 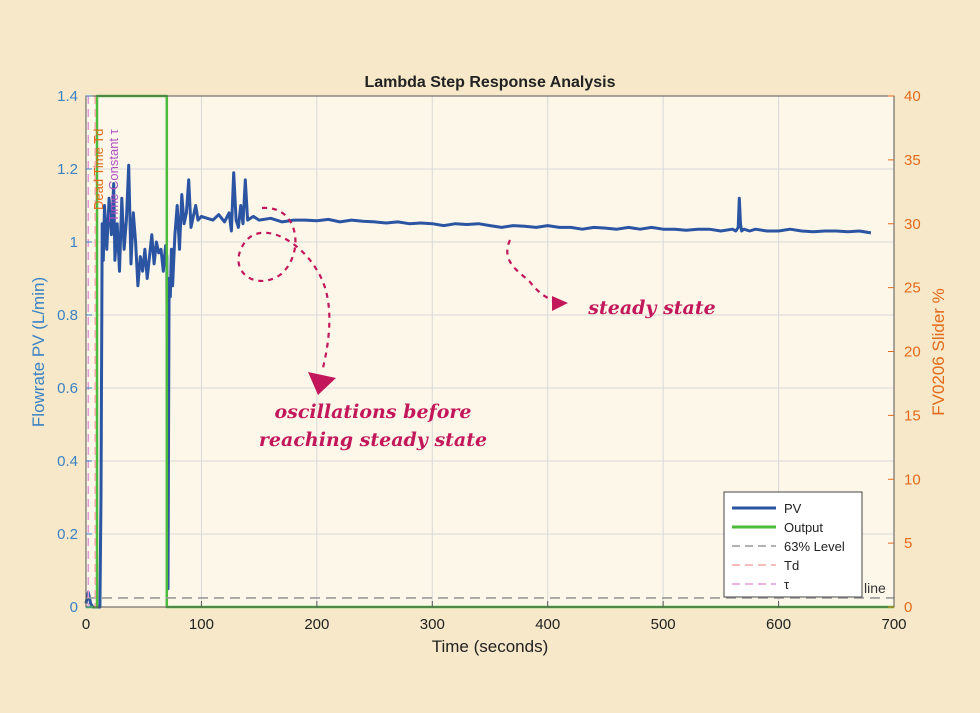 I want to click on left-tick-label: 0.2, so click(x=67, y=534).